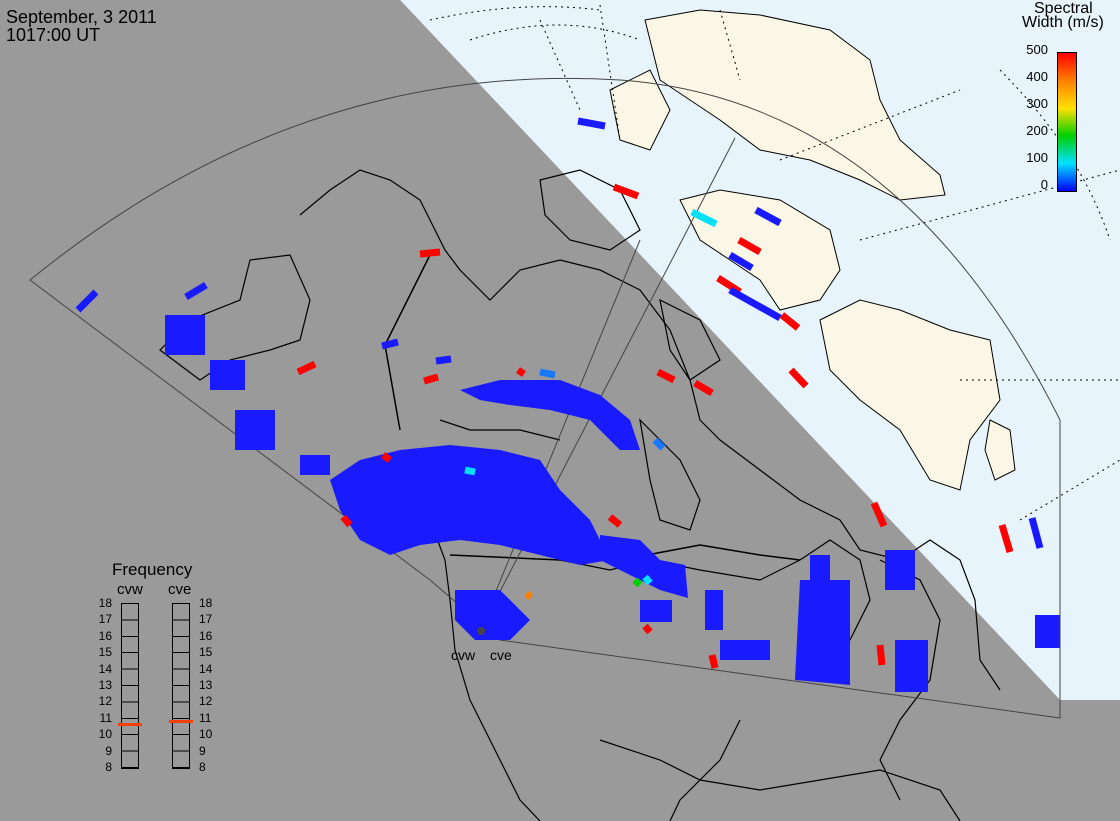  Describe the element at coordinates (463, 655) in the screenshot. I see `site-label-cvw: cvw` at that location.